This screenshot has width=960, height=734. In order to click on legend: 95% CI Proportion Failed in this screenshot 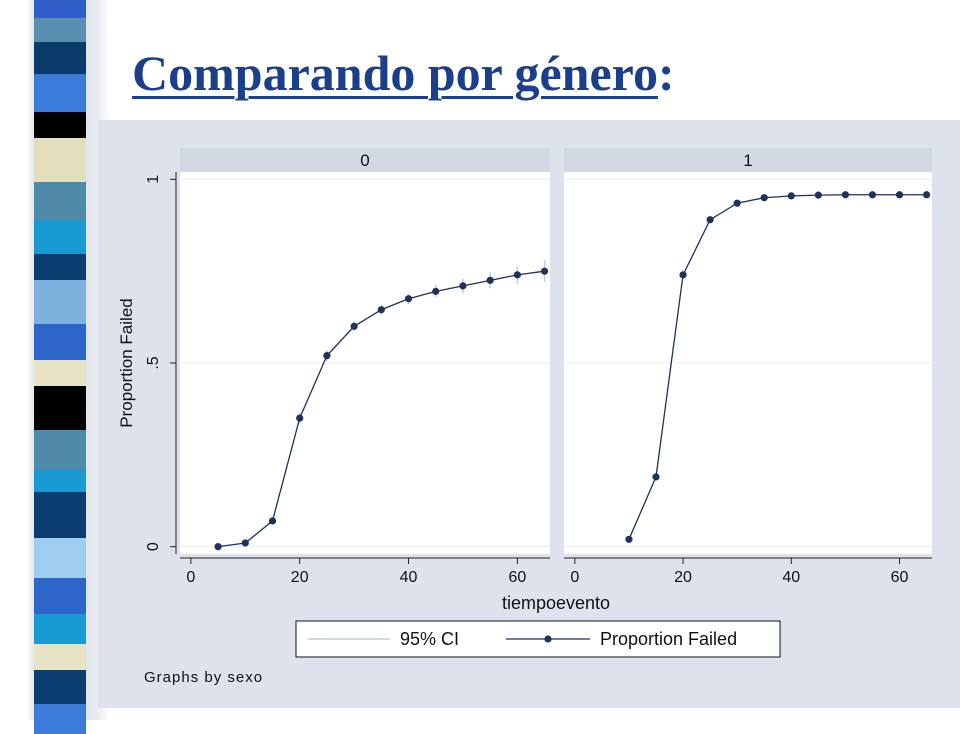, I will do `click(538, 639)`.